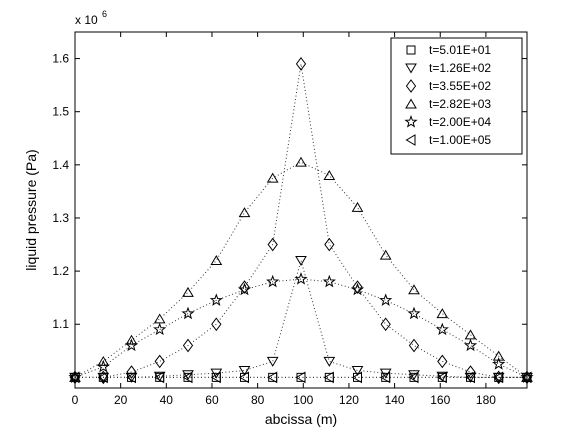 Image resolution: width=581 pixels, height=437 pixels. Describe the element at coordinates (284, 400) in the screenshot. I see `x-tick-labels: 0 20 40 60 80 100 120 140 160 180` at that location.